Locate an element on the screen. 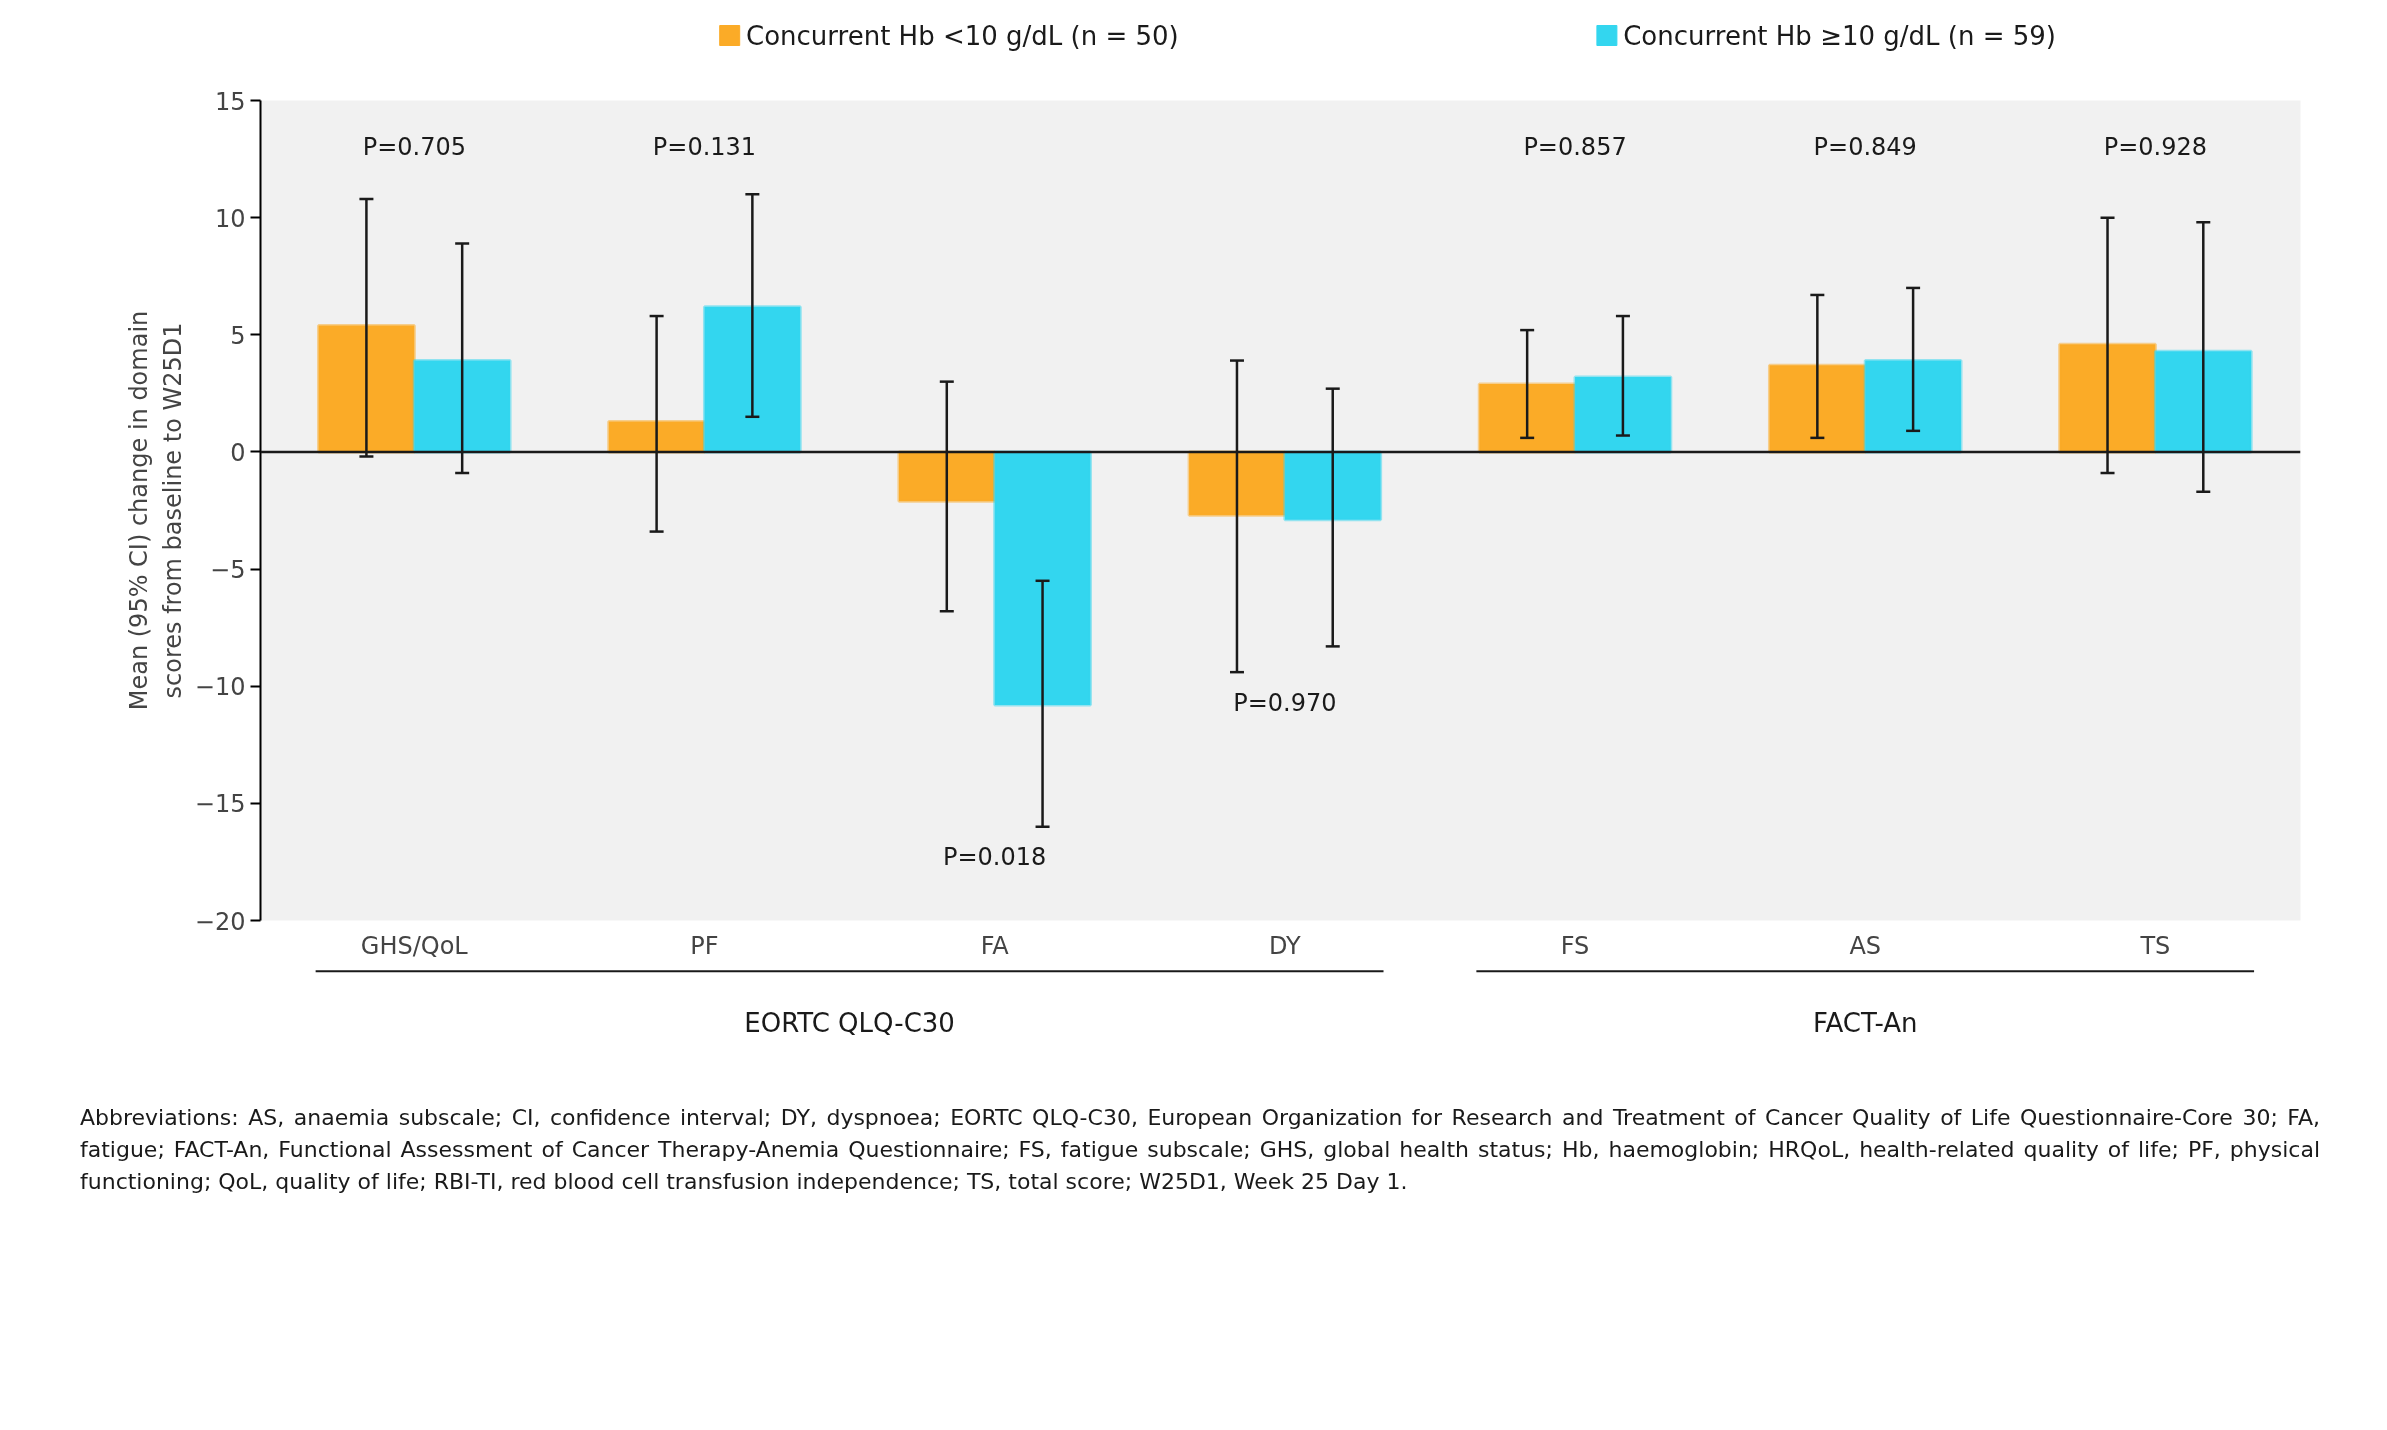  y-axis-title: Mean (95% CI) change in domain scores from baseline to W25D1 is located at coordinates (156, 510).